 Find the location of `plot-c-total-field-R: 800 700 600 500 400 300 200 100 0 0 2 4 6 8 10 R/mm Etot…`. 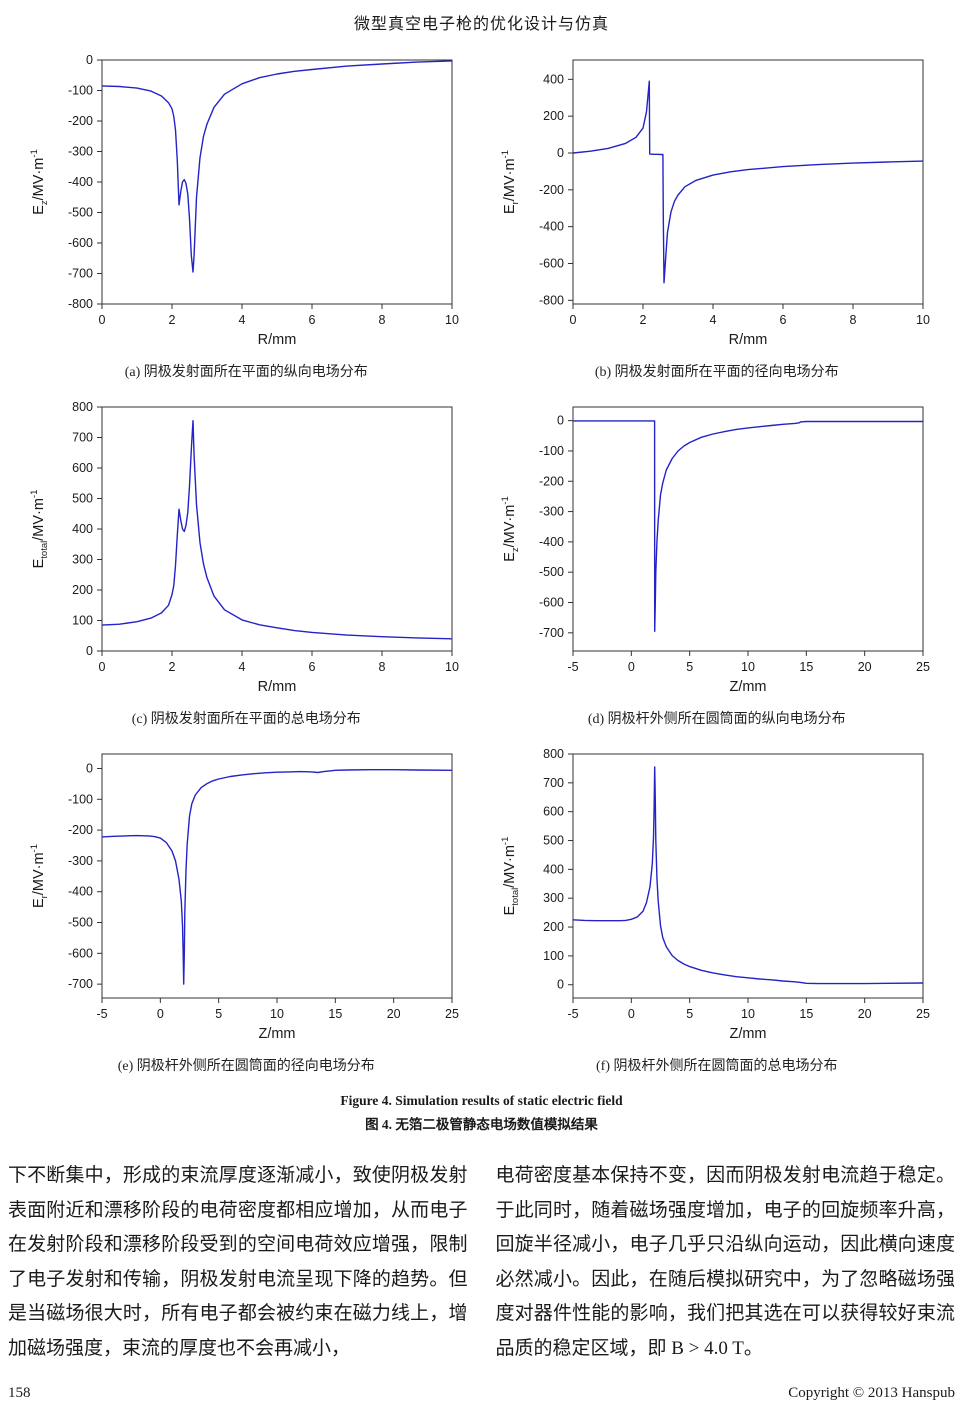

plot-c-total-field-R: 800 700 600 500 400 300 200 100 0 0 2 4 6 8 10 R/mm Etot… is located at coordinates (246, 549).